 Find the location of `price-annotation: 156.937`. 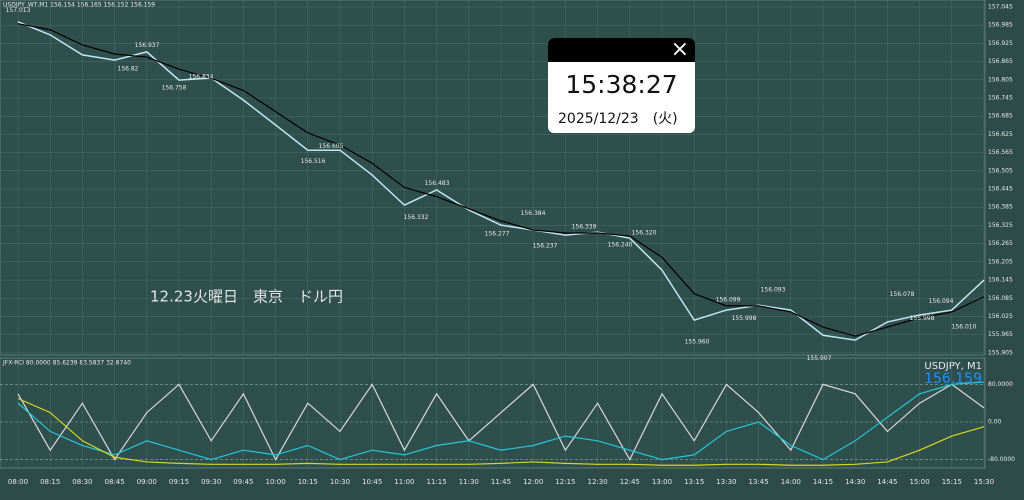

price-annotation: 156.937 is located at coordinates (147, 45).